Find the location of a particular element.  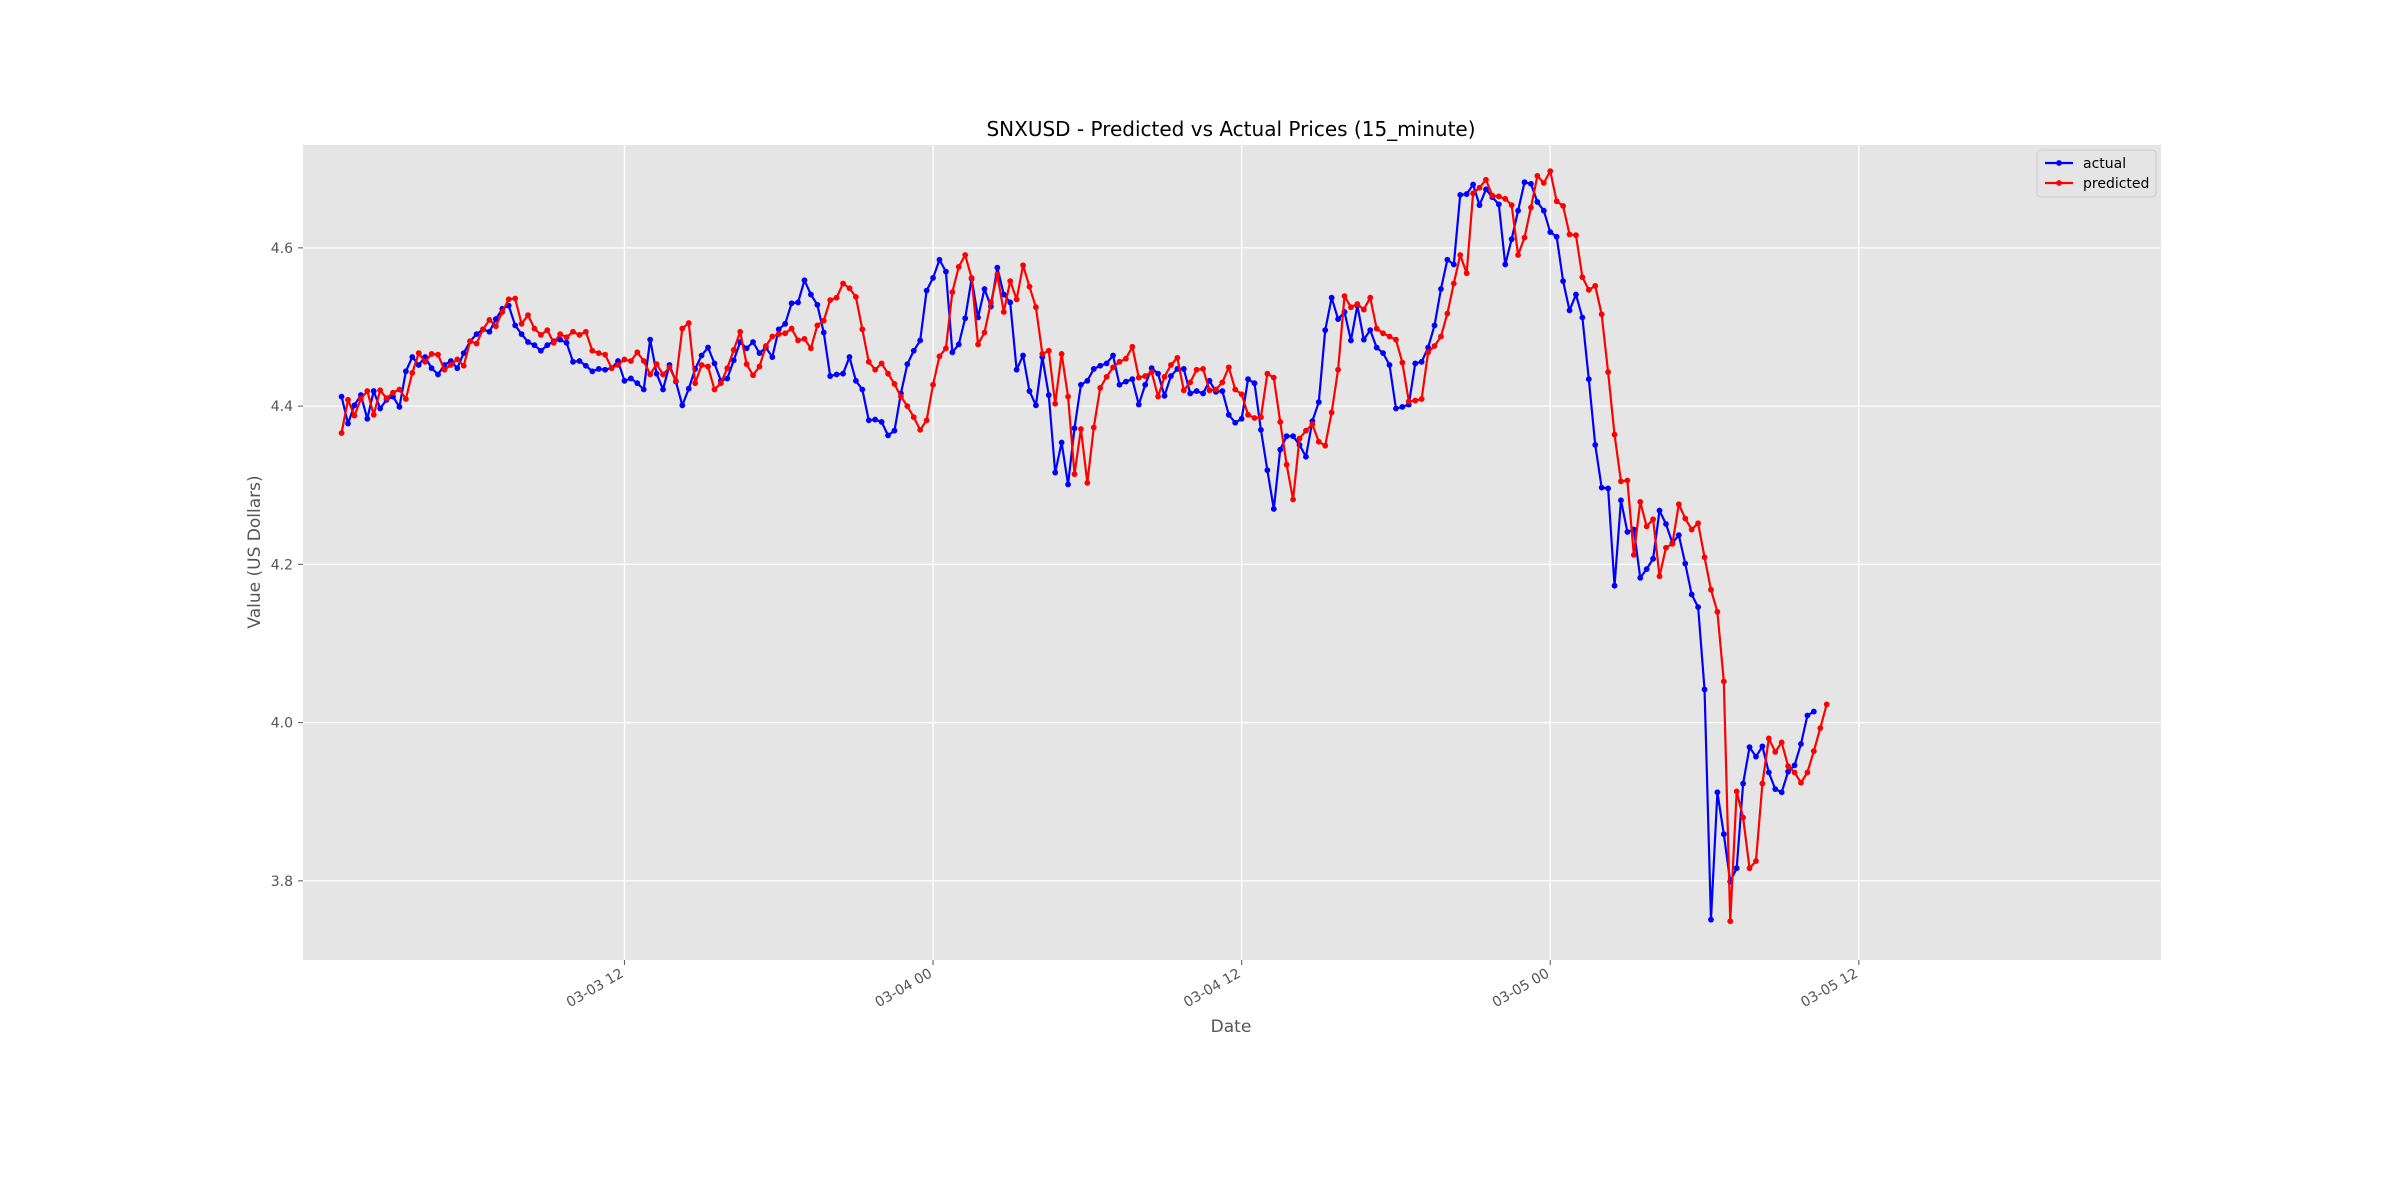

x-tick-label: 03-04 00 is located at coordinates (904, 988).